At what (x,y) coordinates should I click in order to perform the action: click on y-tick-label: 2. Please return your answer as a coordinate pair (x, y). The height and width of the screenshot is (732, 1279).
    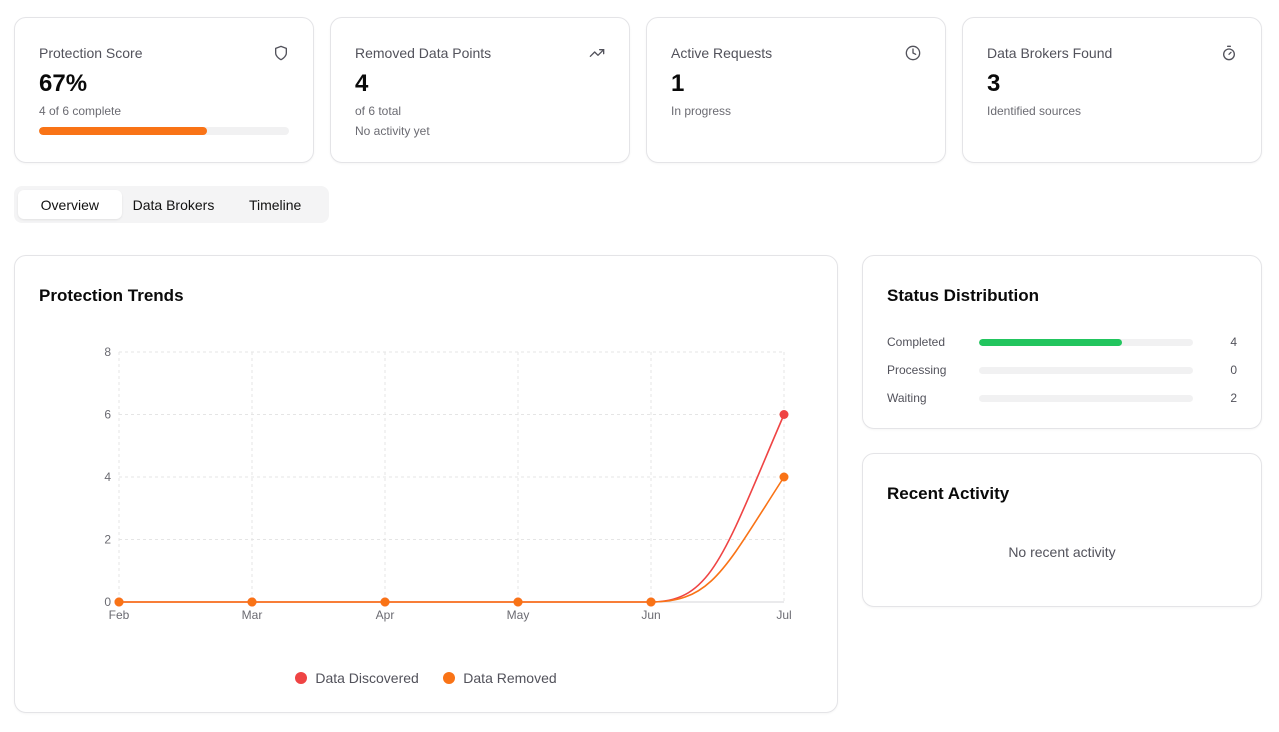
    Looking at the image, I should click on (107, 540).